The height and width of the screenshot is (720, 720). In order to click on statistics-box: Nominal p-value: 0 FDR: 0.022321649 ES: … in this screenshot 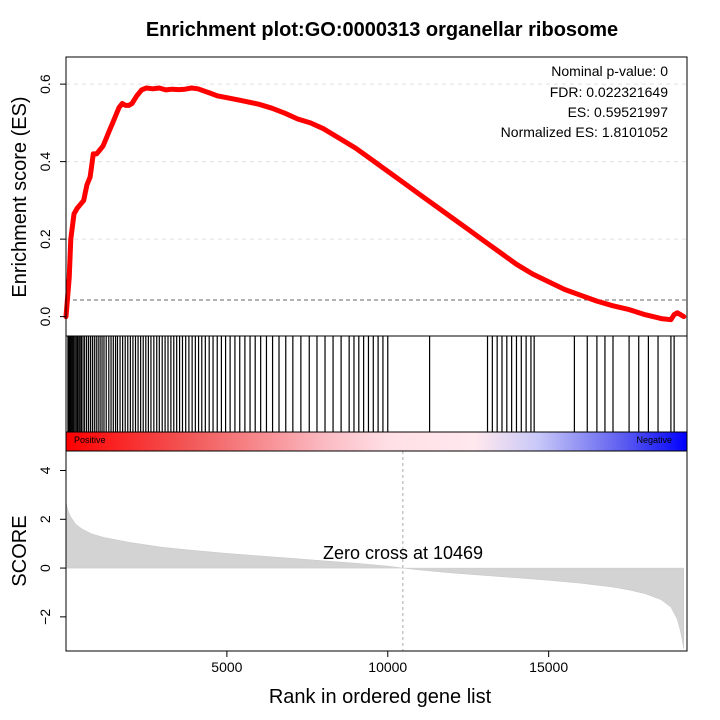, I will do `click(585, 101)`.